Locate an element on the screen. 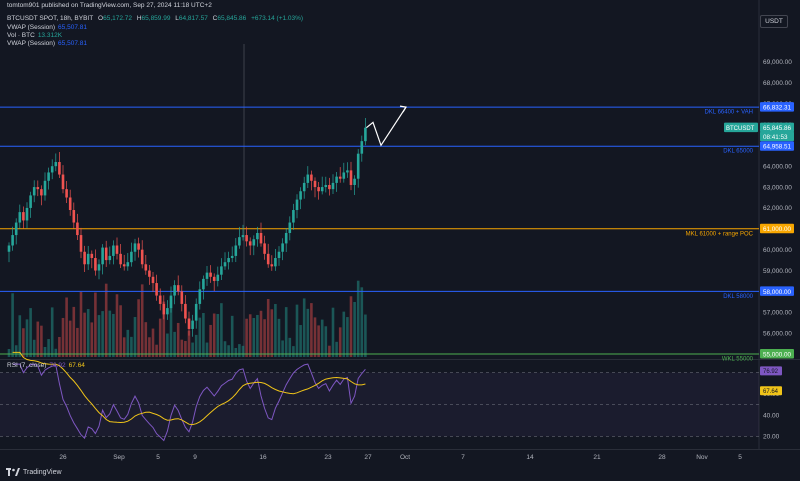 The image size is (800, 481). price-axis-tag-label: 64,958.51 is located at coordinates (777, 147).